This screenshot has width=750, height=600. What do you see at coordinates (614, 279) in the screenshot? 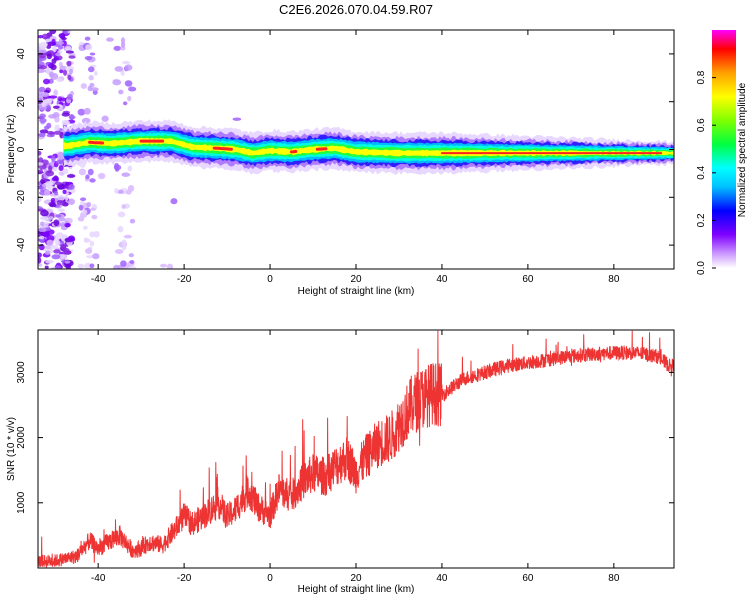
I see `spectrogram-x-tick-label: 80` at bounding box center [614, 279].